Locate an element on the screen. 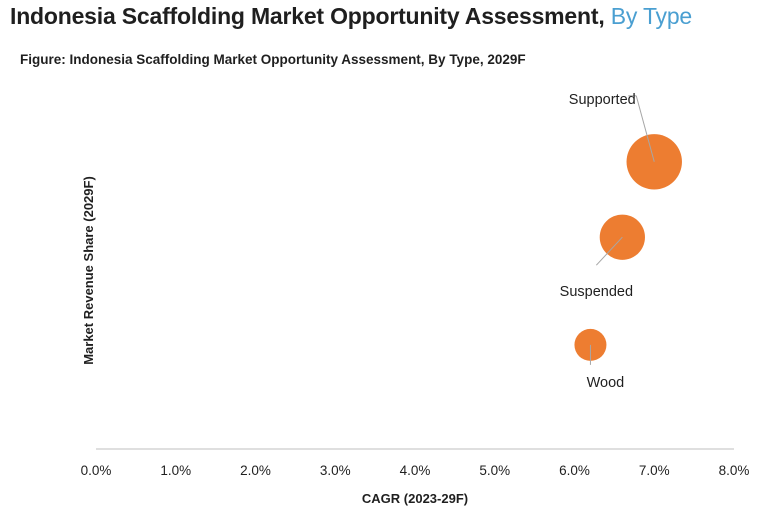  x-tick-label: 2.0% is located at coordinates (255, 470).